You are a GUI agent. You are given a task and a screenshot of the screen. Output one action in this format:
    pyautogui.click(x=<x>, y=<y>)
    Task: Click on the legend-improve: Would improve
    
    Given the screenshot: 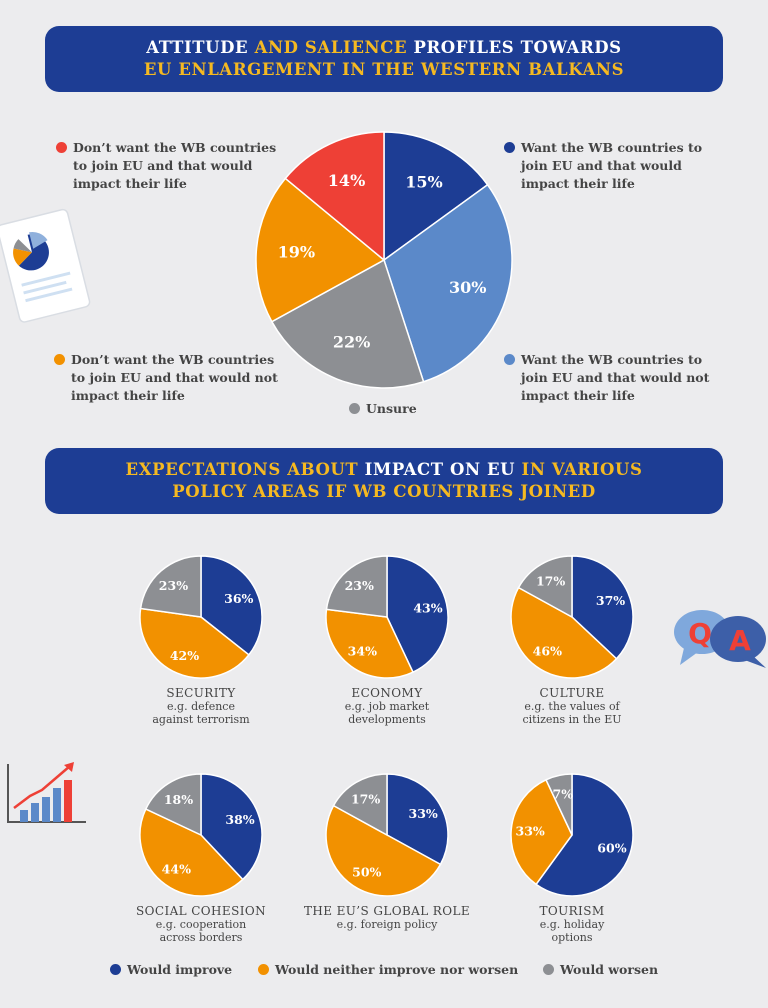 What is the action you would take?
    pyautogui.click(x=171, y=969)
    